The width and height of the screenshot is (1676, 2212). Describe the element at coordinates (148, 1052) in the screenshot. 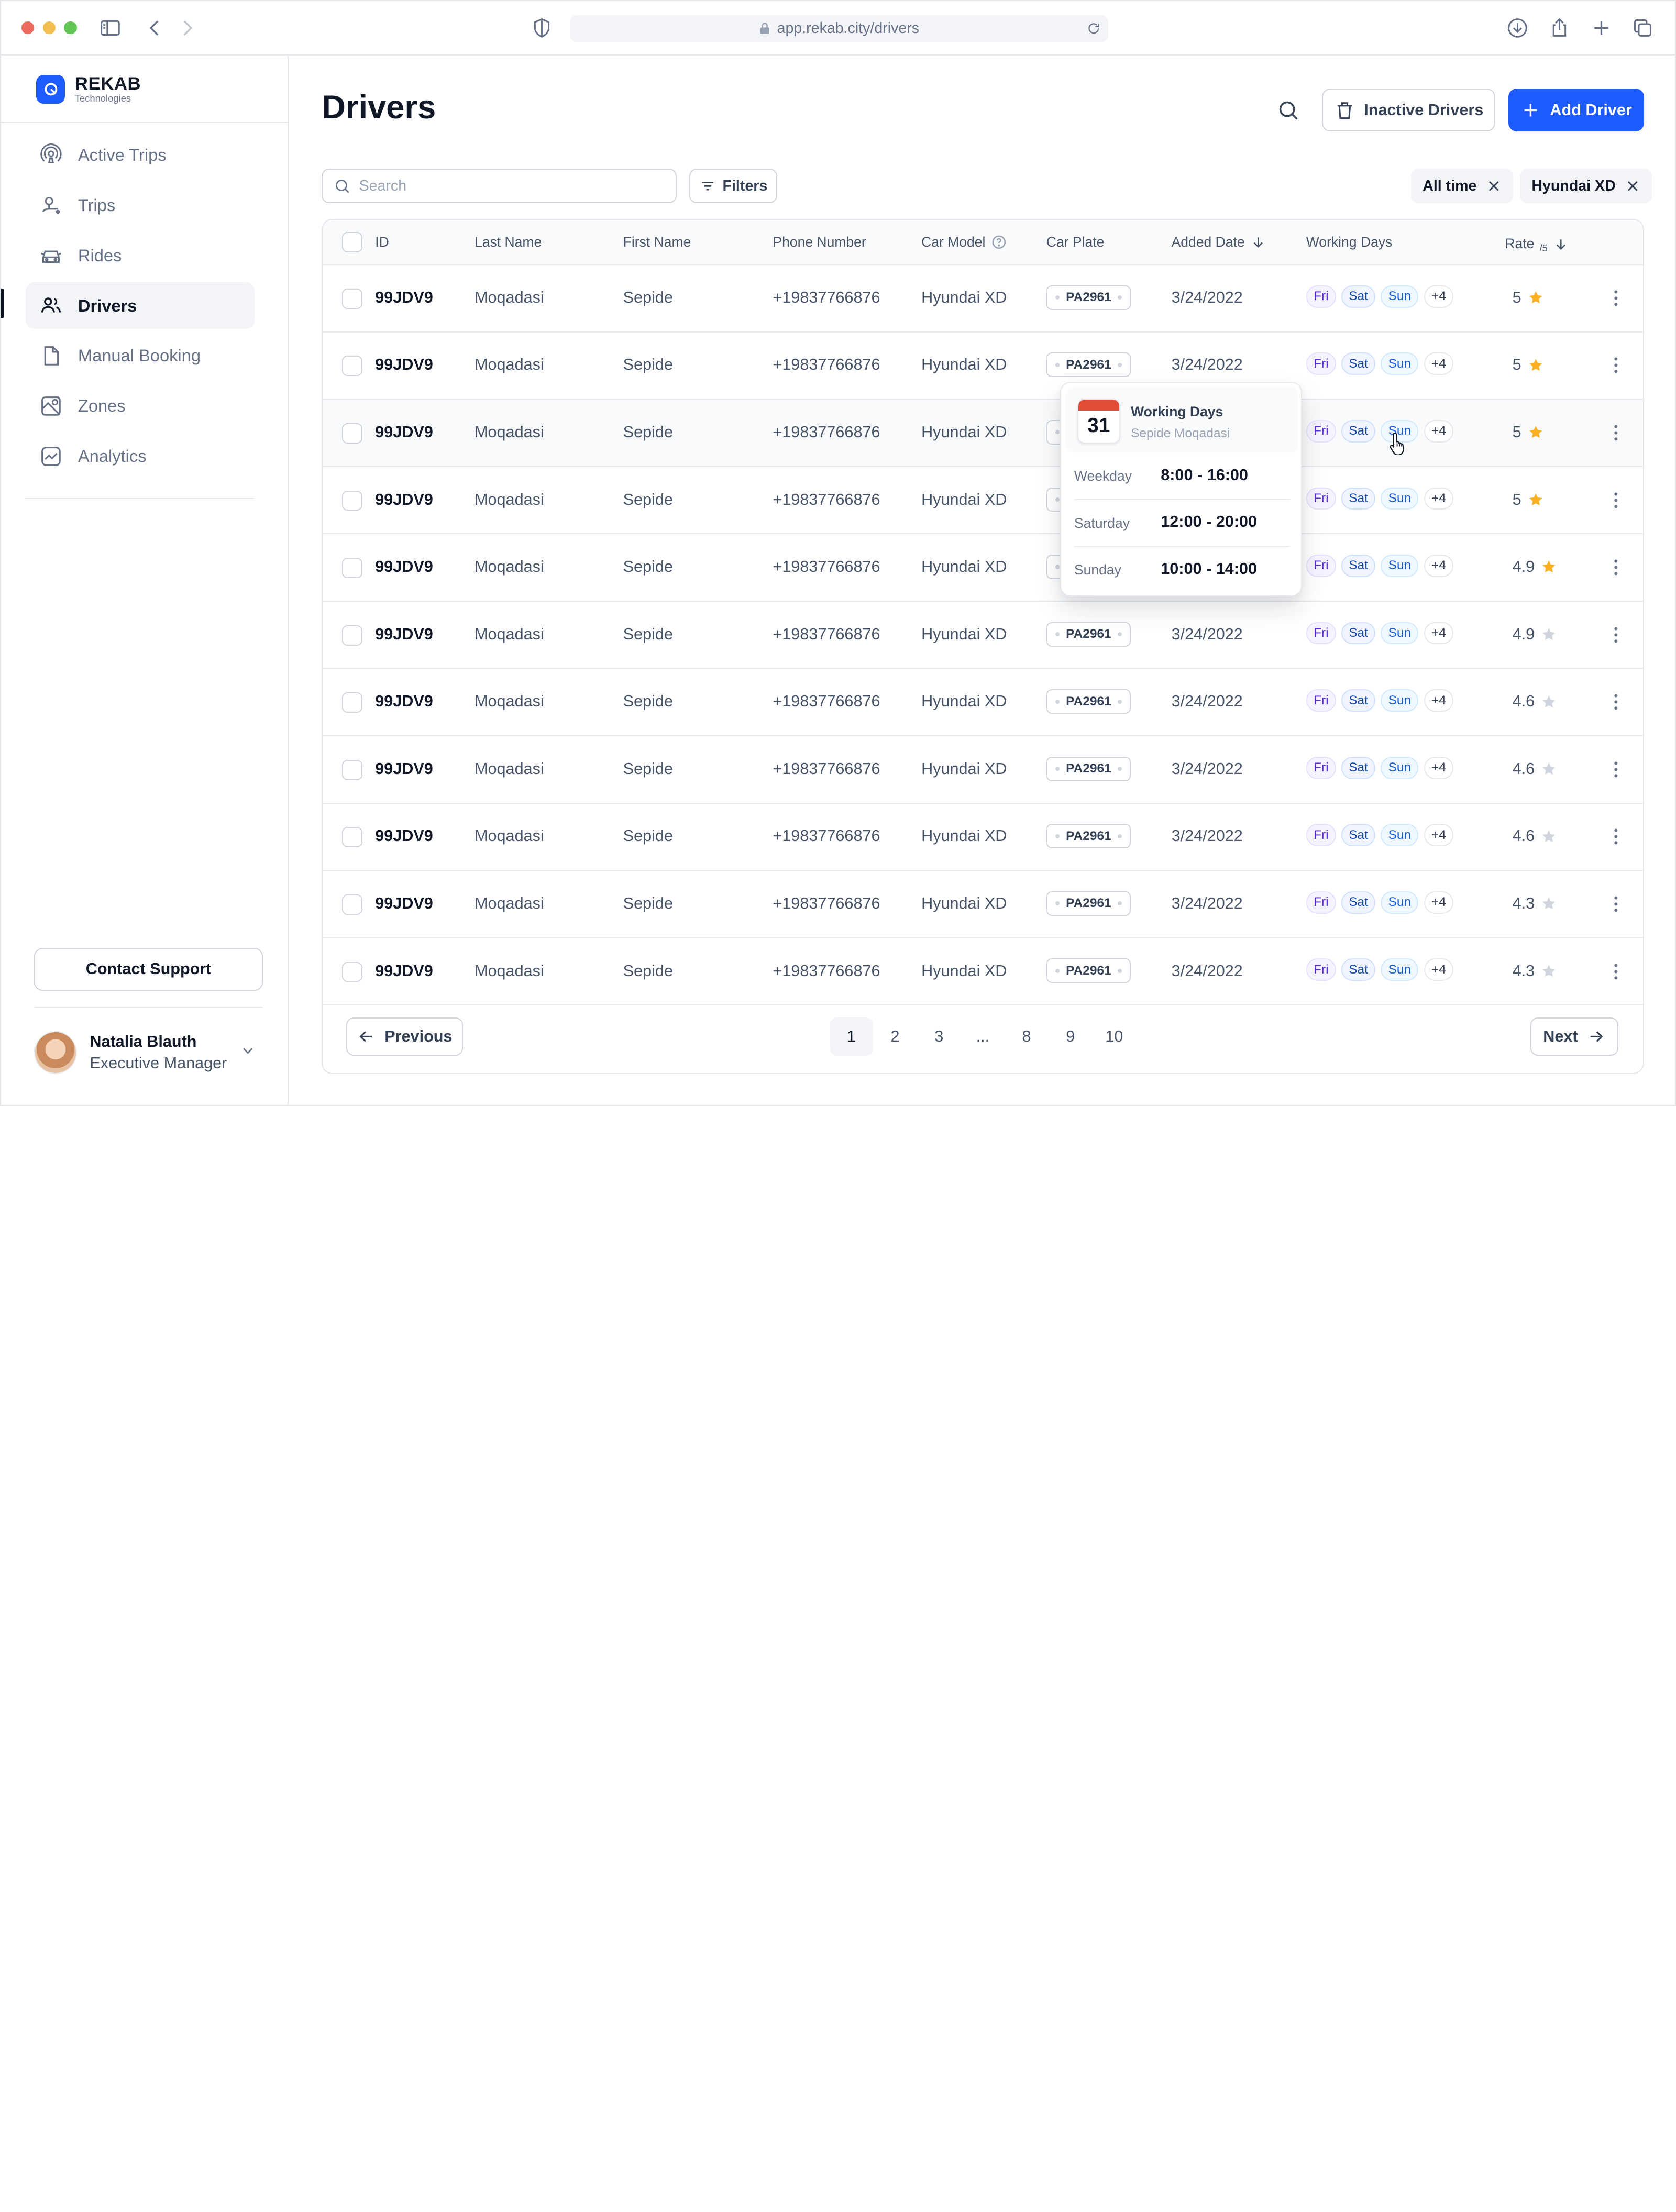

I see `user-profile: Natalia Blauth Executive Manager` at that location.